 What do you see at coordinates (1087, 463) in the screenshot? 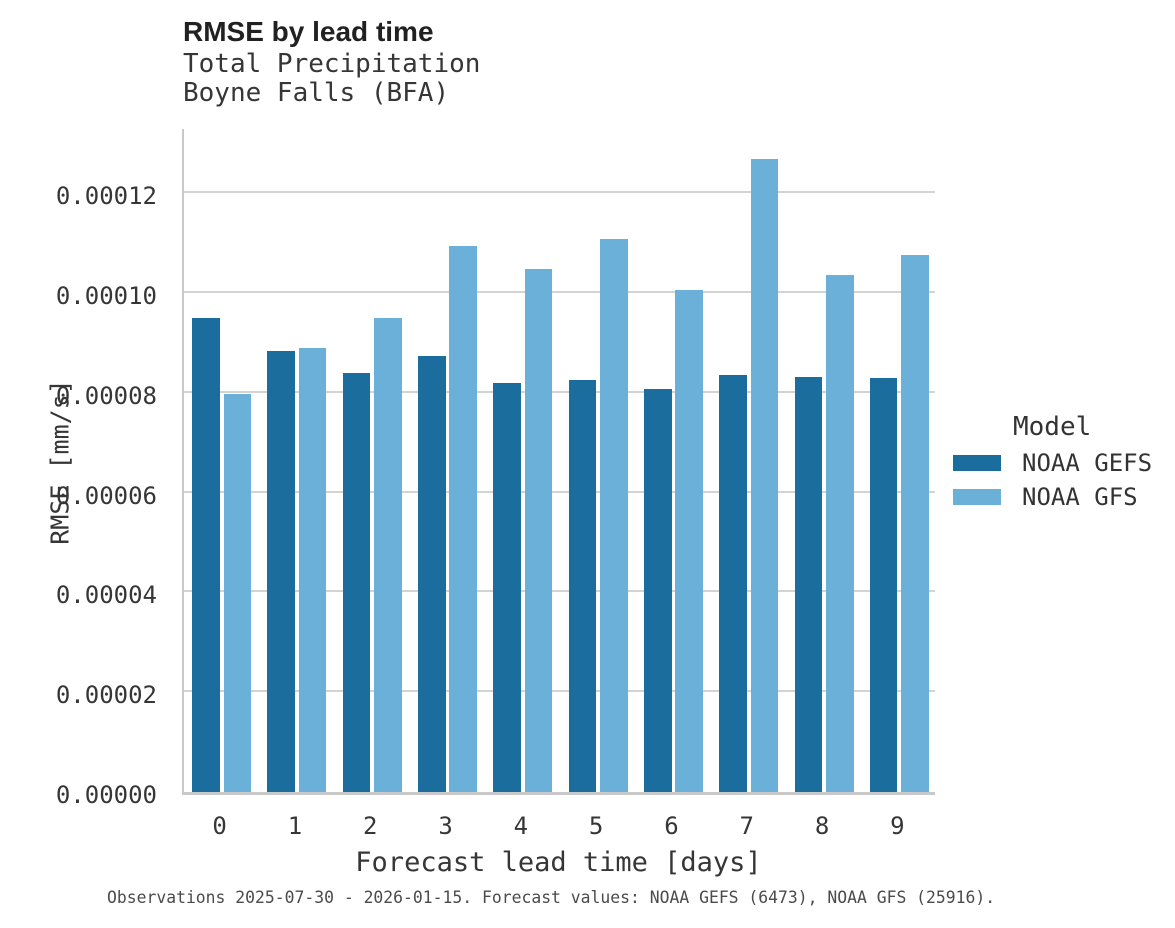
I see `legend-label-noaa-gefs: NOAA GEFS` at bounding box center [1087, 463].